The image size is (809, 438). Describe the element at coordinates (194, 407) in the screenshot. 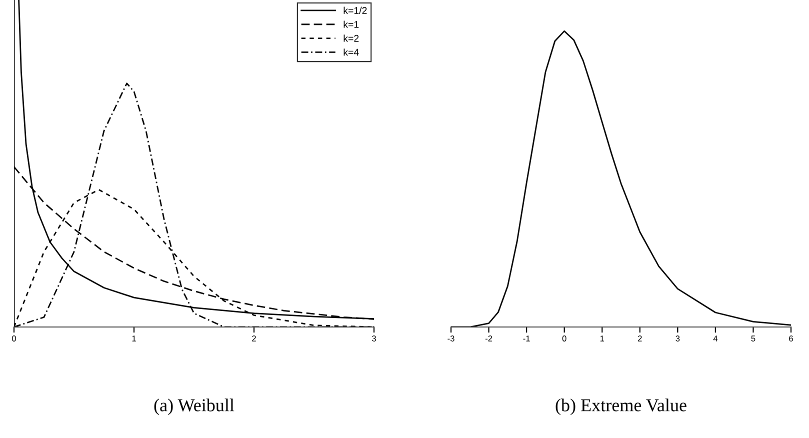

I see `x-axis-title: (a) Weibull` at that location.